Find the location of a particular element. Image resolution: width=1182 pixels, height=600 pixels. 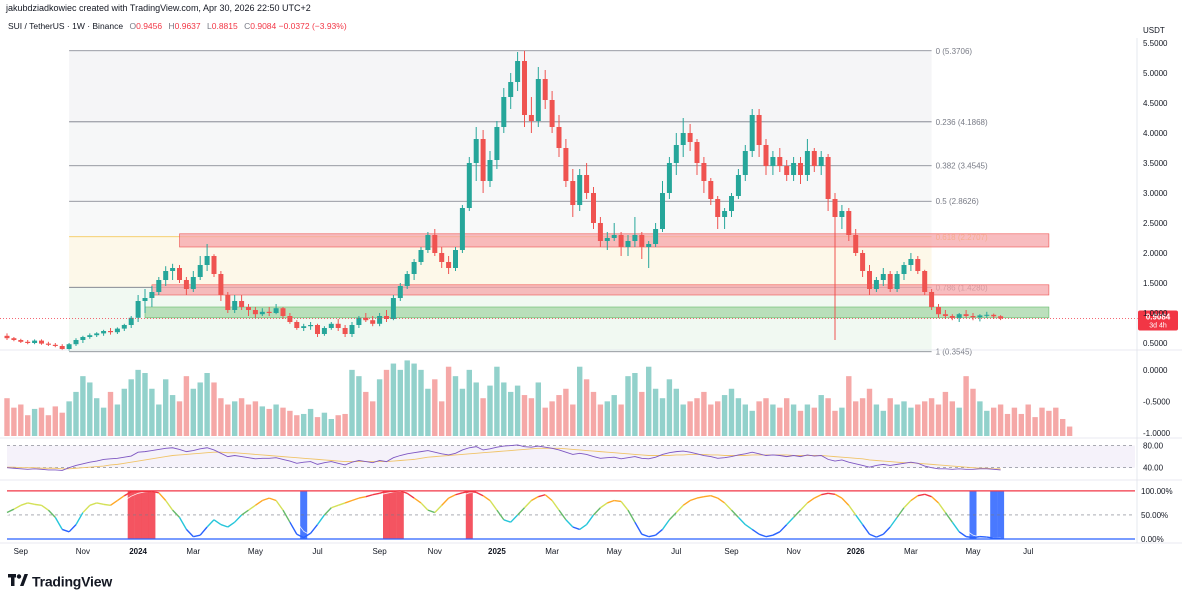

price-axis-tick: 5.0000 is located at coordinates (1155, 73).